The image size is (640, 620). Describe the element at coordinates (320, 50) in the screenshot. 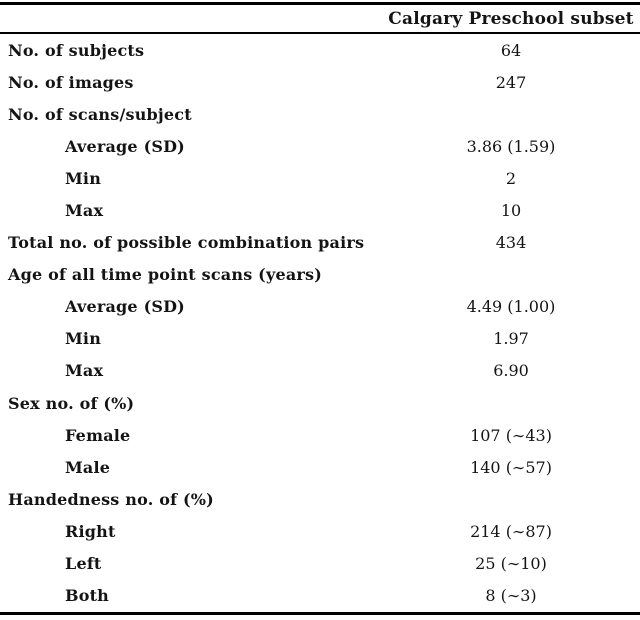

I see `table-row: No. of subjects 64` at that location.